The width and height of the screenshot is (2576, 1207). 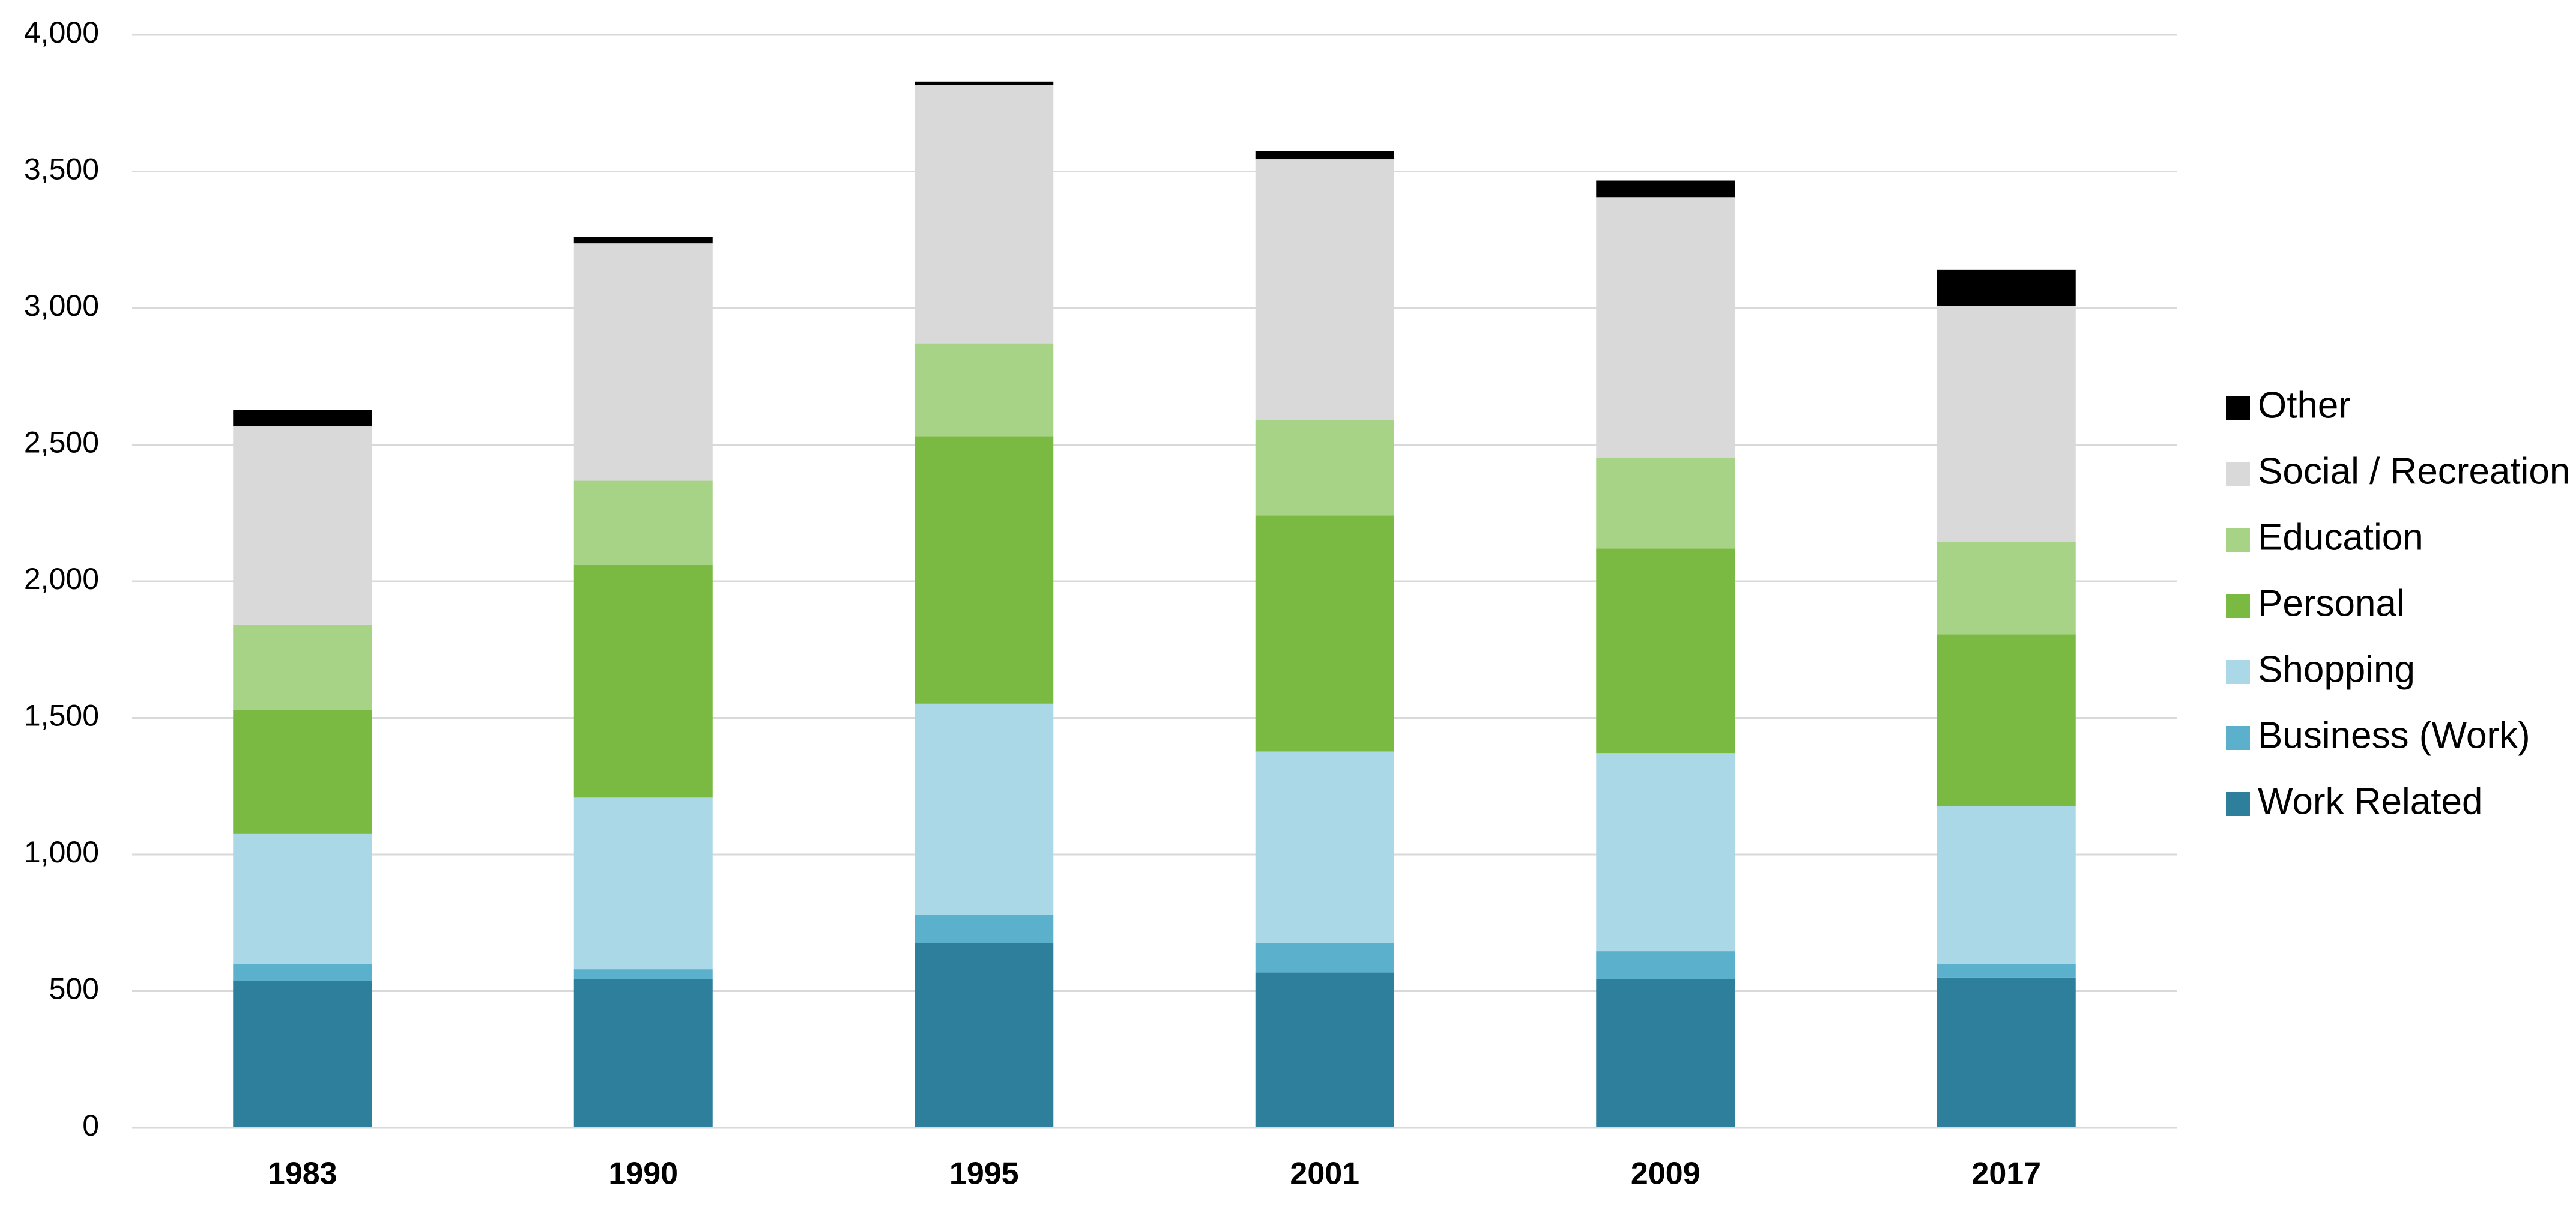 I want to click on y-tick-label: 2,000, so click(x=61, y=579).